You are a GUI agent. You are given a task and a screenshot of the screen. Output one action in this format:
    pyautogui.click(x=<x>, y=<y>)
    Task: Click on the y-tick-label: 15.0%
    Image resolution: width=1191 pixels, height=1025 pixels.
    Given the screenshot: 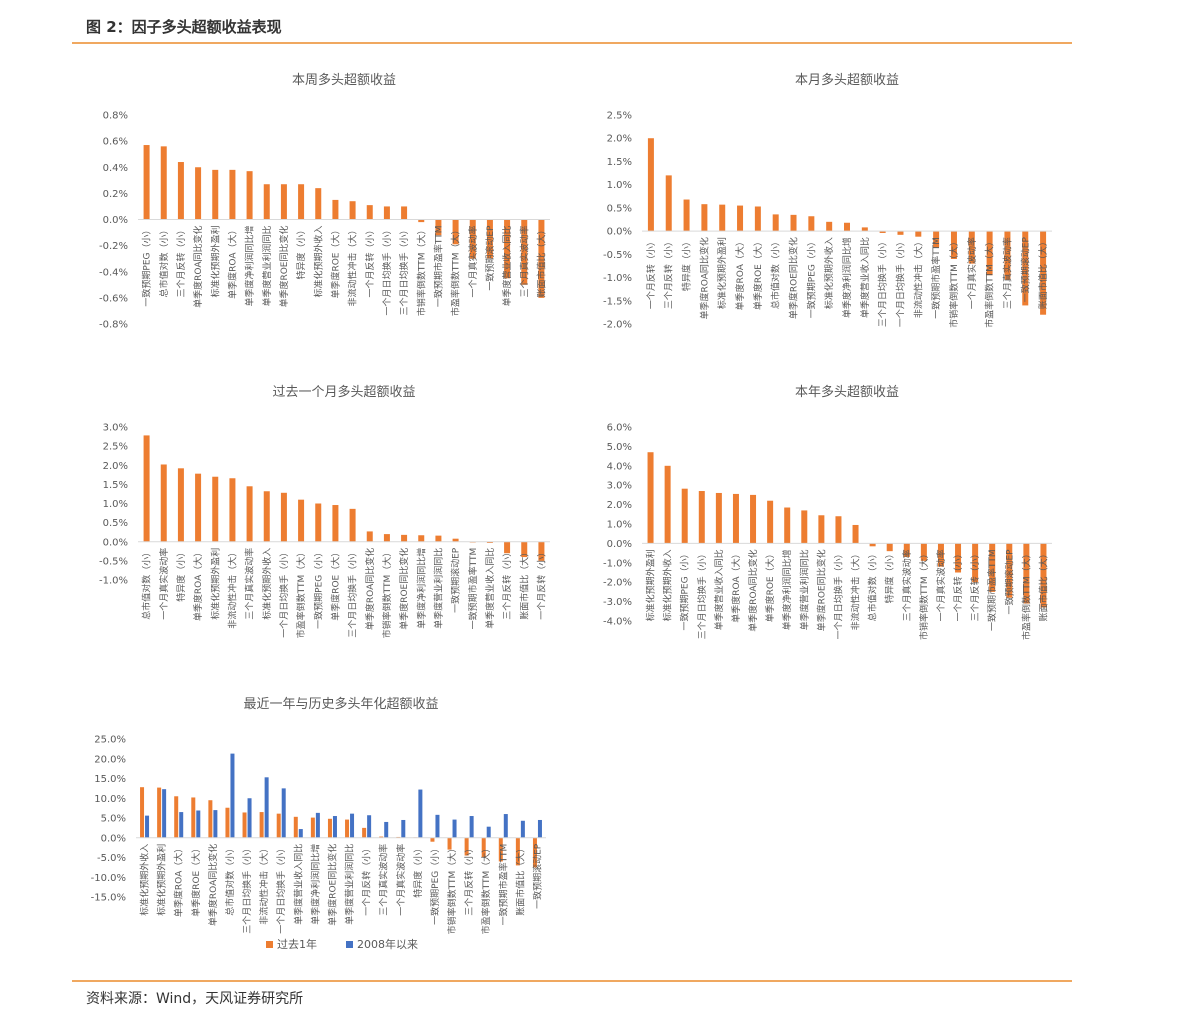 What is the action you would take?
    pyautogui.click(x=110, y=779)
    